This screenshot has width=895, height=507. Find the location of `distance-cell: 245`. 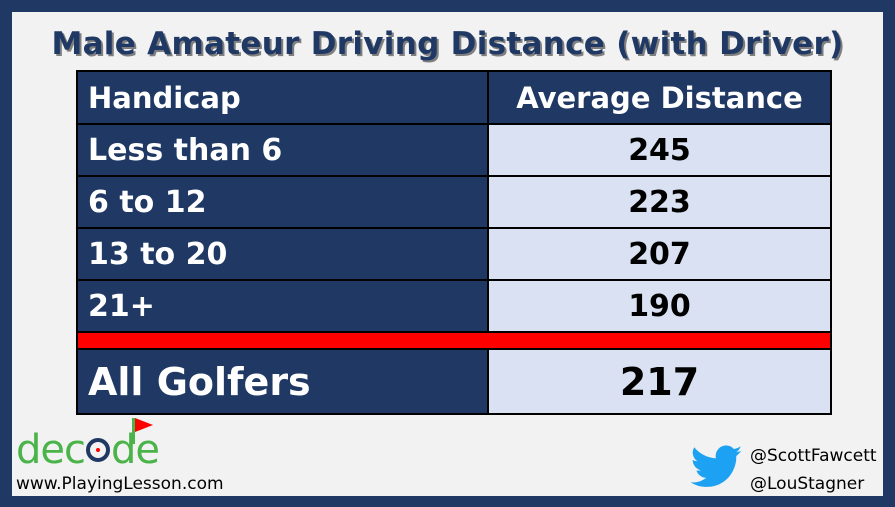

distance-cell: 245 is located at coordinates (659, 150).